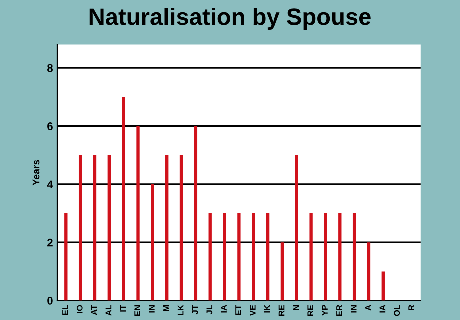 The width and height of the screenshot is (460, 320). I want to click on x-tick-label: M, so click(167, 309).